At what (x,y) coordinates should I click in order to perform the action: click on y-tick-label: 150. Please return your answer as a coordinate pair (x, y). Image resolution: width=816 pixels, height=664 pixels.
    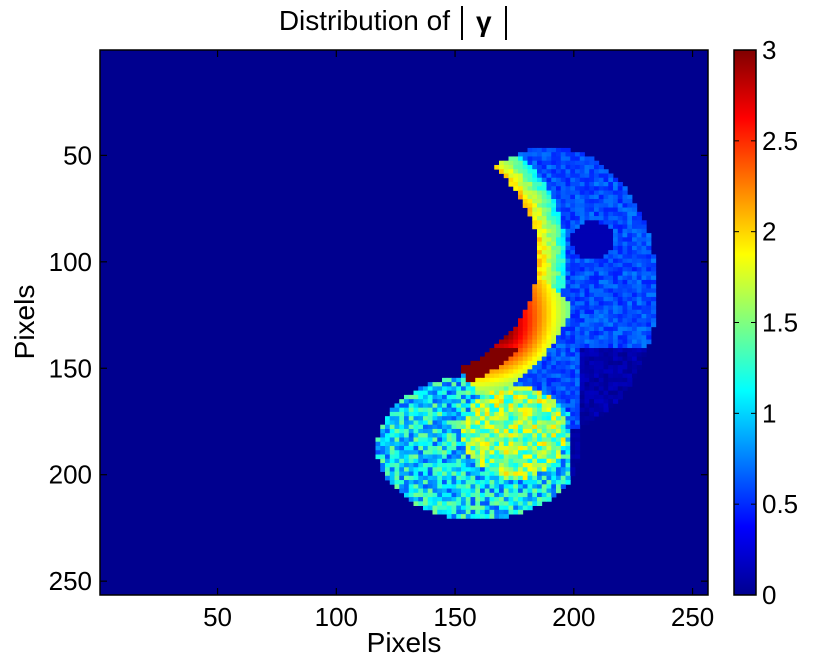
    Looking at the image, I should click on (70, 368).